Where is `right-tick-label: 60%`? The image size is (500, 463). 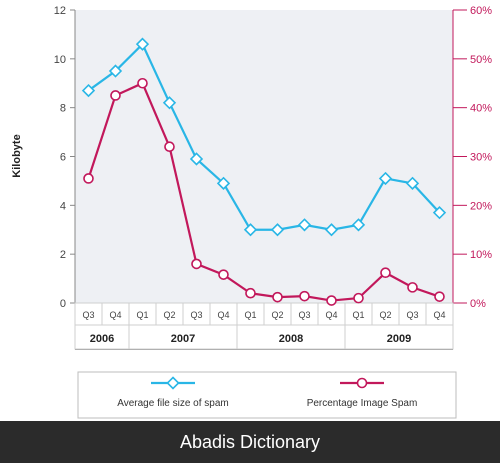
right-tick-label: 60% is located at coordinates (481, 11).